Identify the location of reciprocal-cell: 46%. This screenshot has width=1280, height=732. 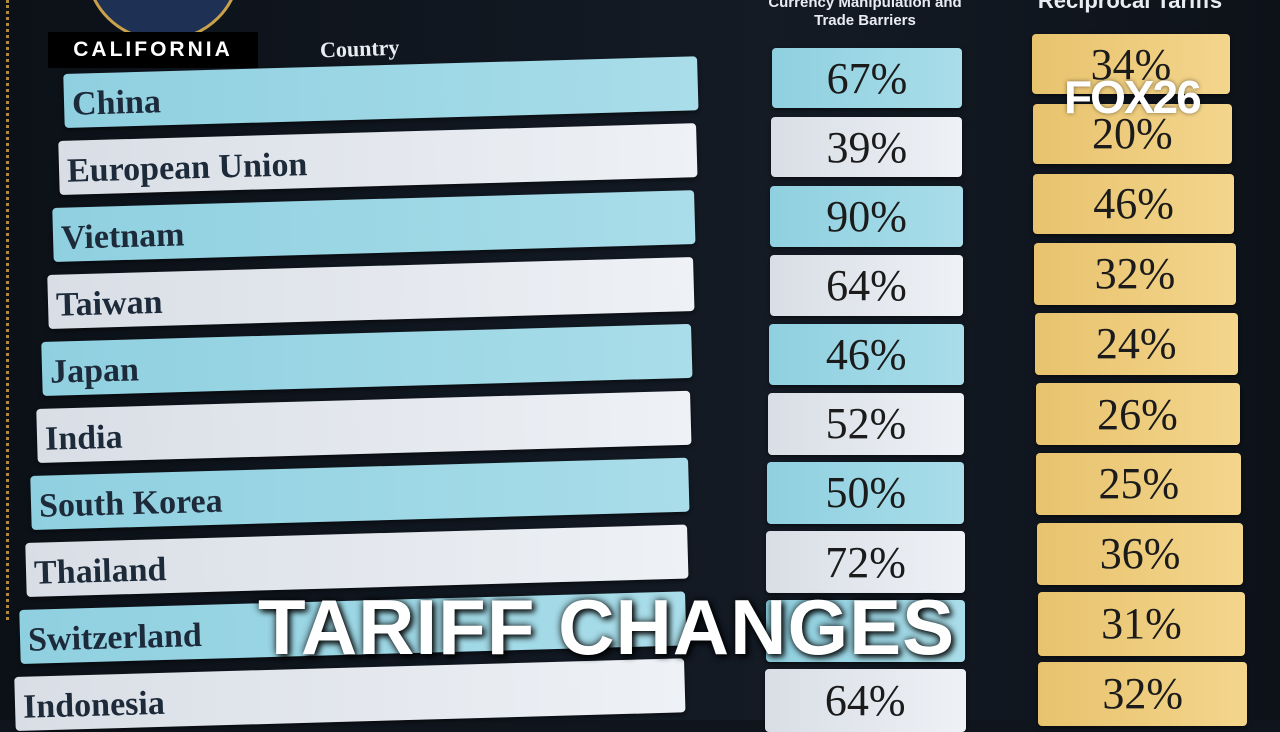
(1133, 204).